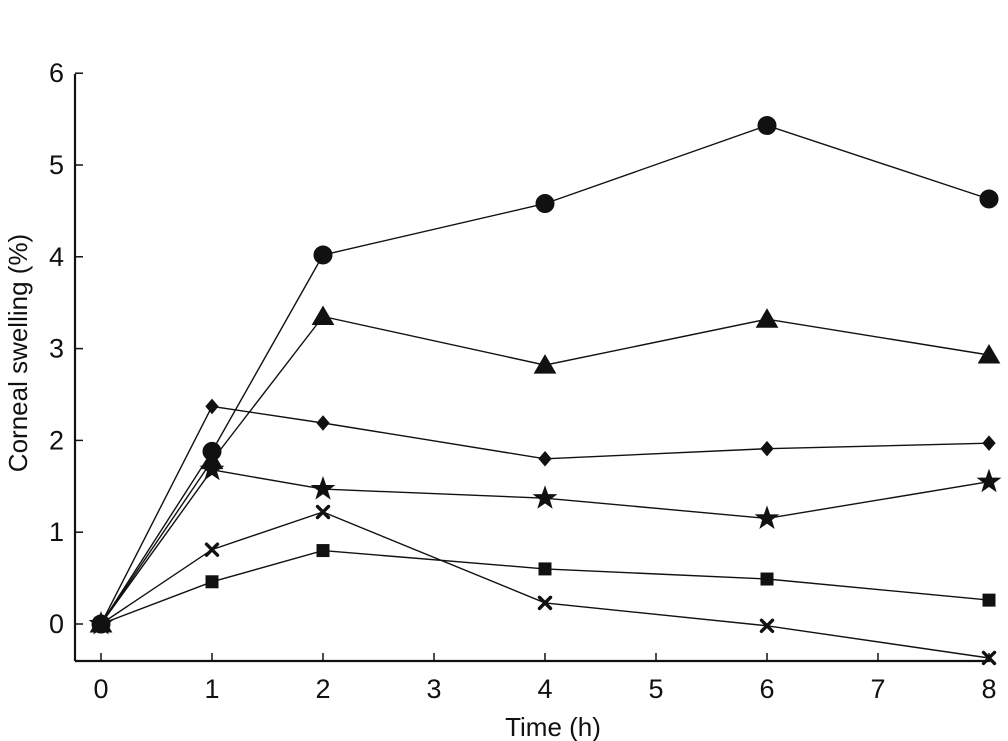  Describe the element at coordinates (544, 689) in the screenshot. I see `x-tick-label: 4` at that location.